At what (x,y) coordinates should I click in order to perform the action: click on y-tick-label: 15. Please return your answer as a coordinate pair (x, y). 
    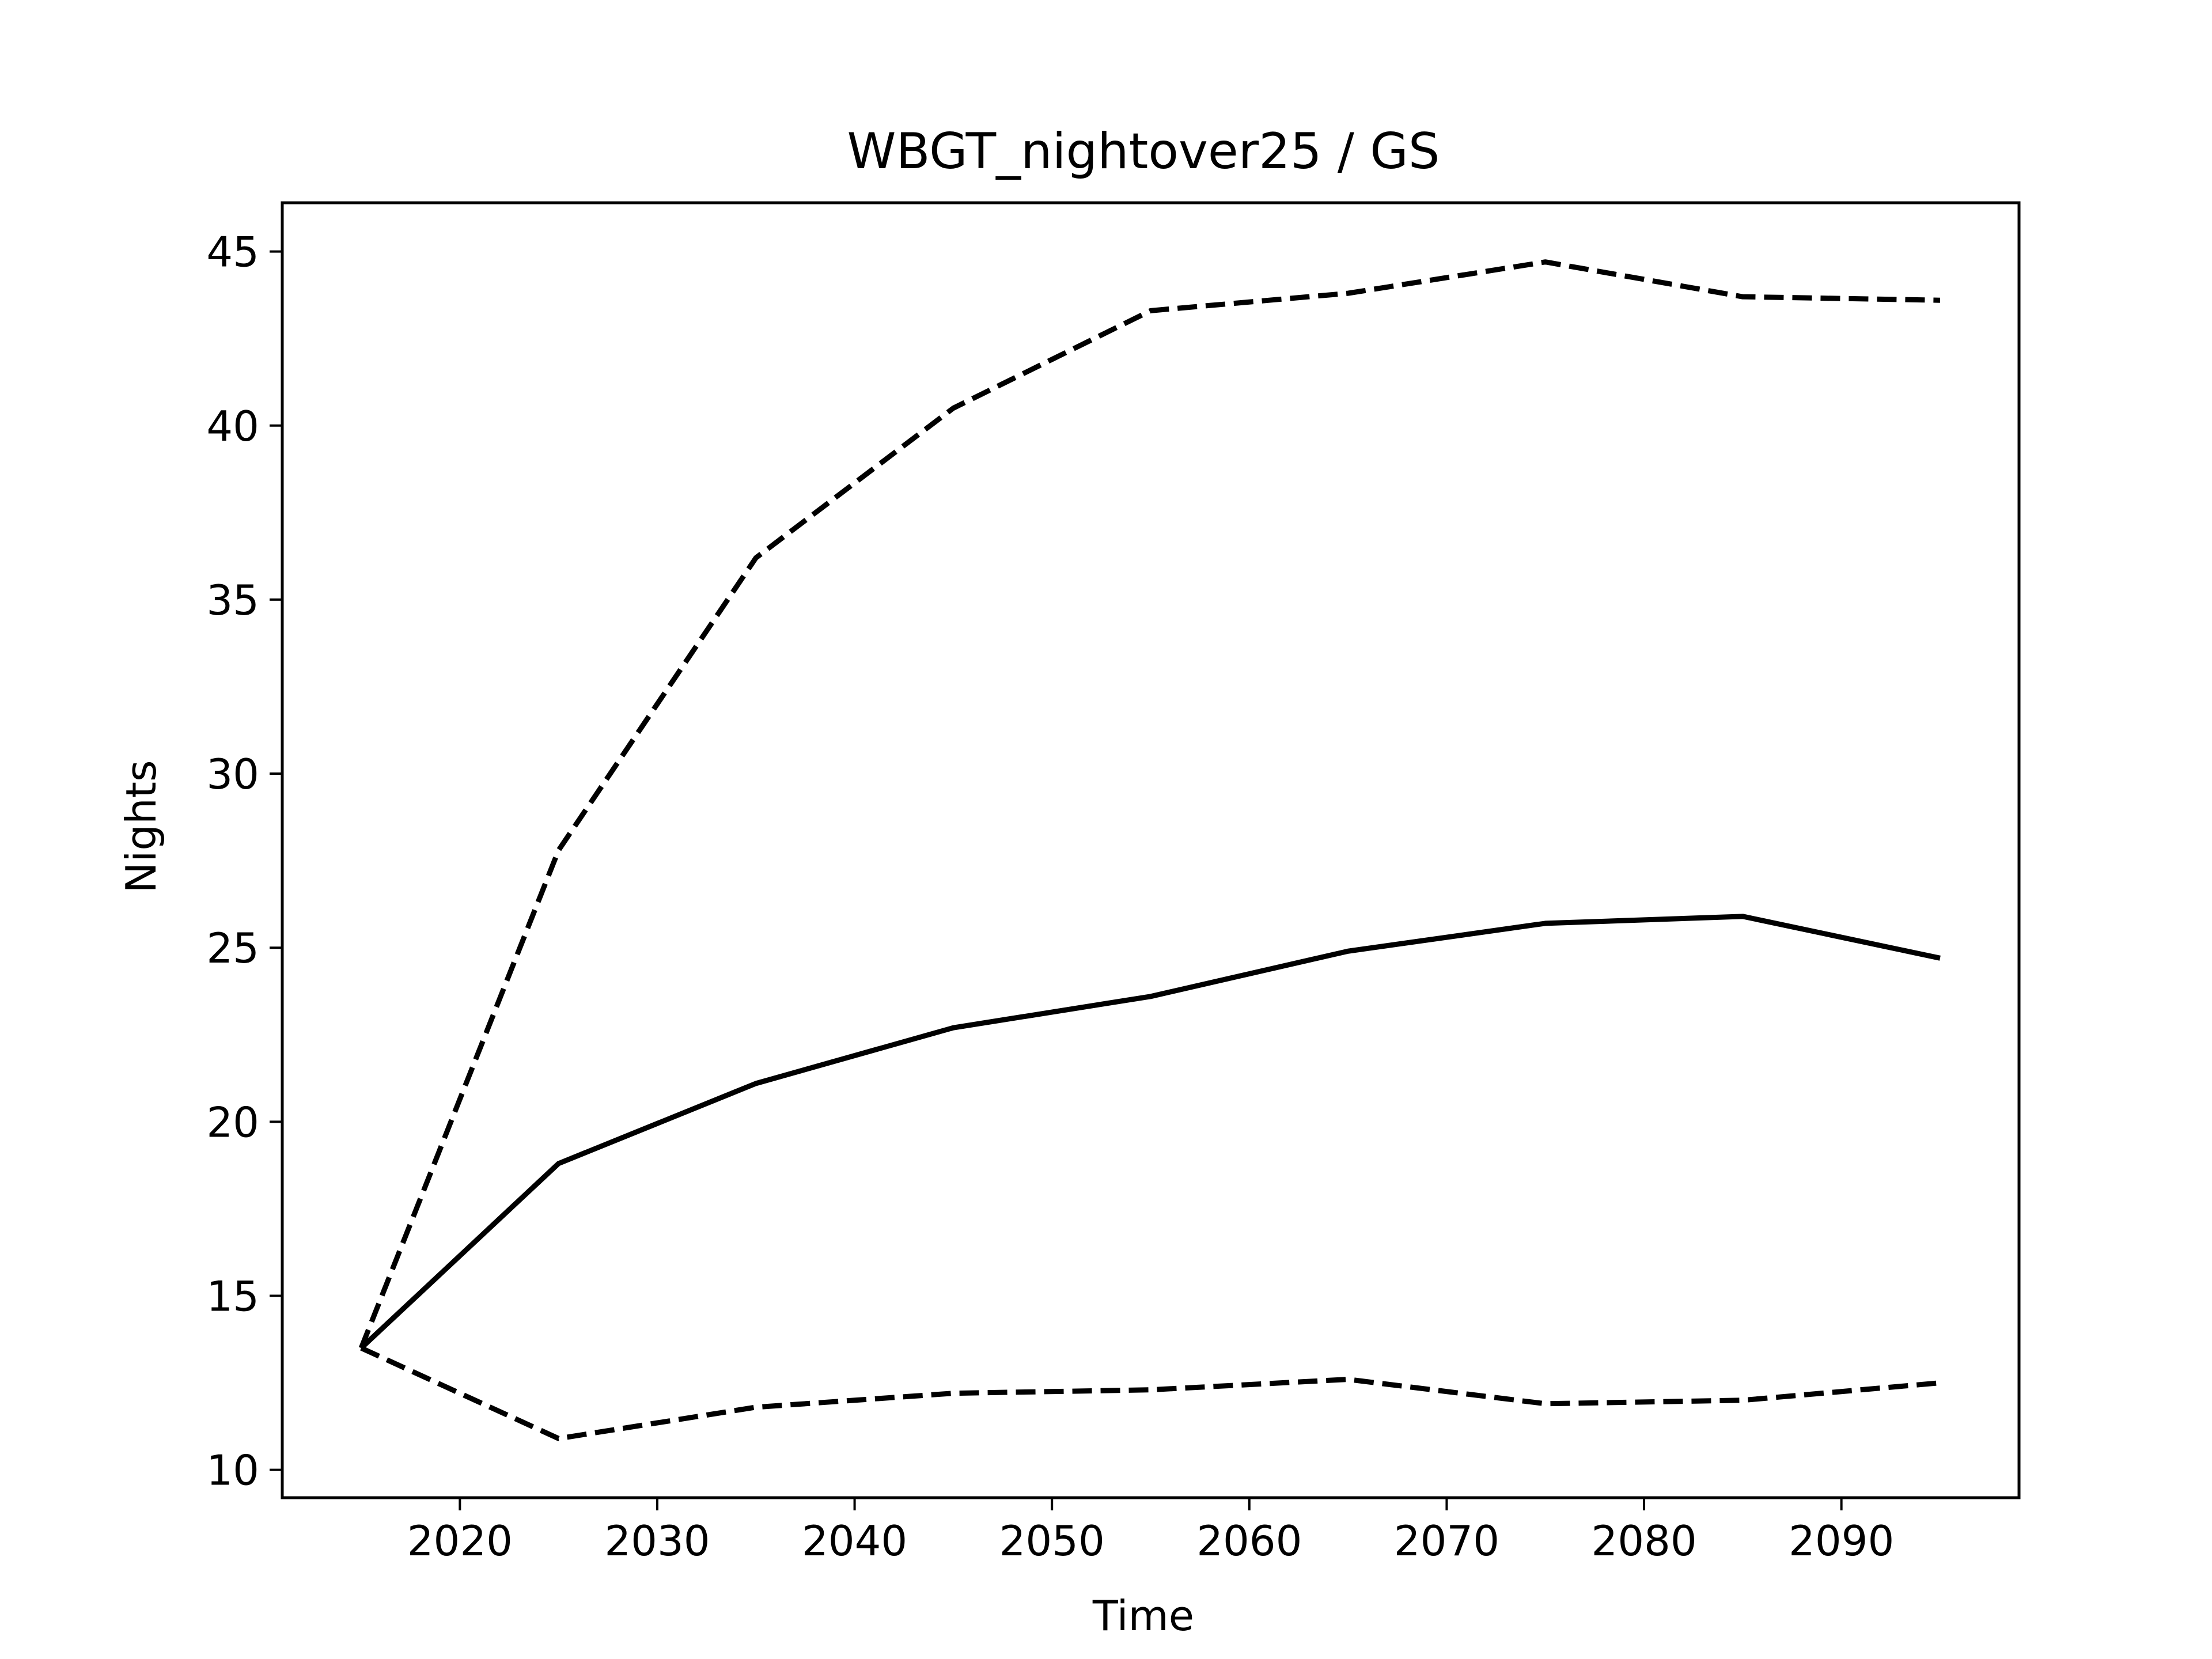
    Looking at the image, I should click on (232, 1296).